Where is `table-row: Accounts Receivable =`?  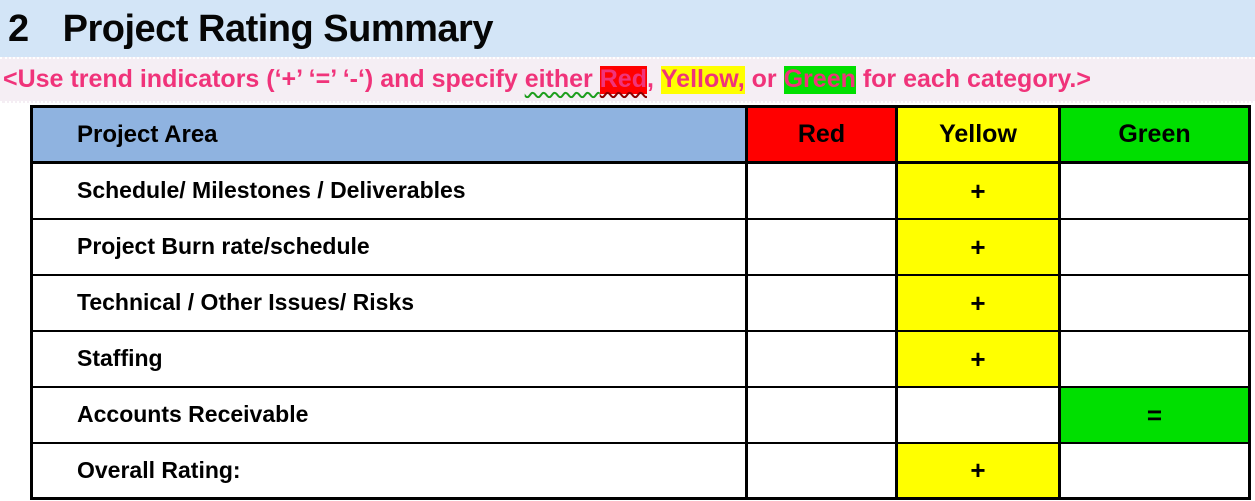 table-row: Accounts Receivable = is located at coordinates (640, 414).